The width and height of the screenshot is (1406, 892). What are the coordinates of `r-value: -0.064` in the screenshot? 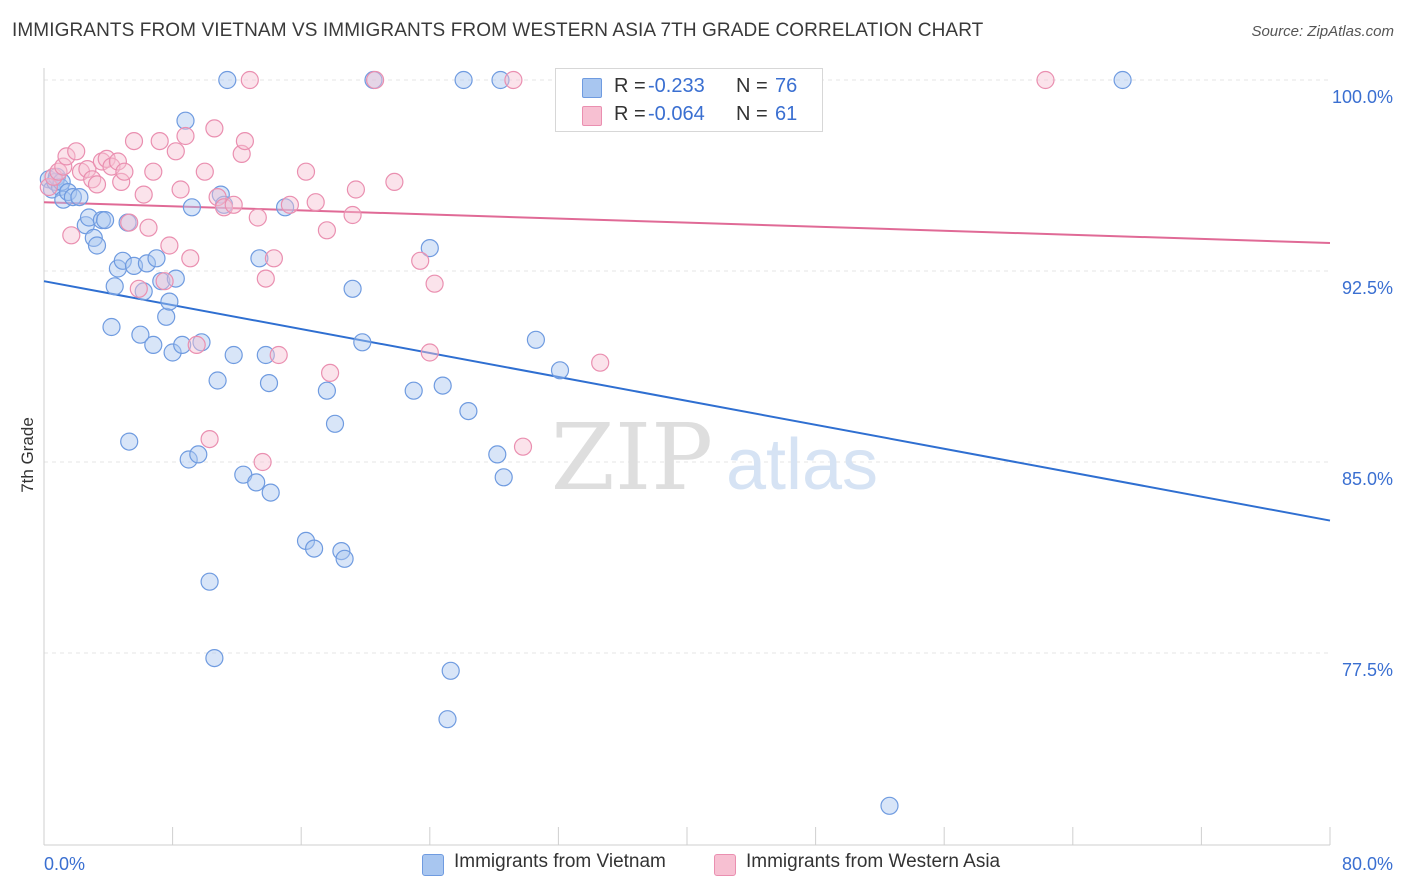 It's located at (676, 114).